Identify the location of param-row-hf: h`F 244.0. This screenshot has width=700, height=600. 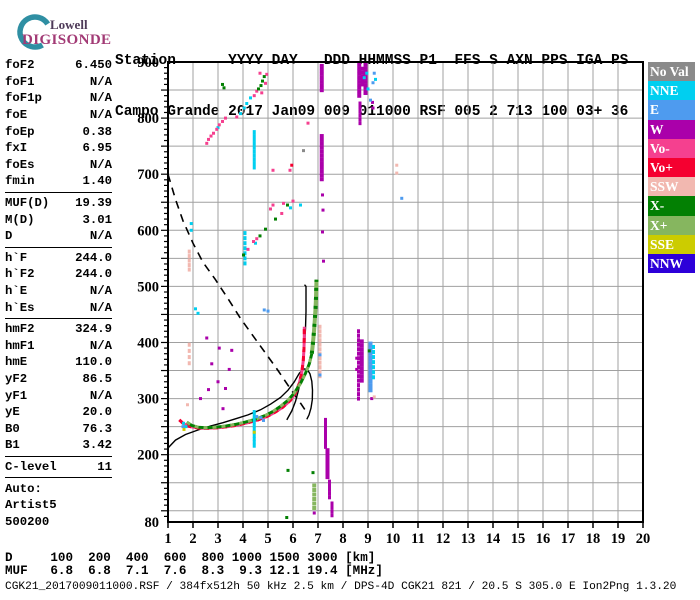
(58, 258).